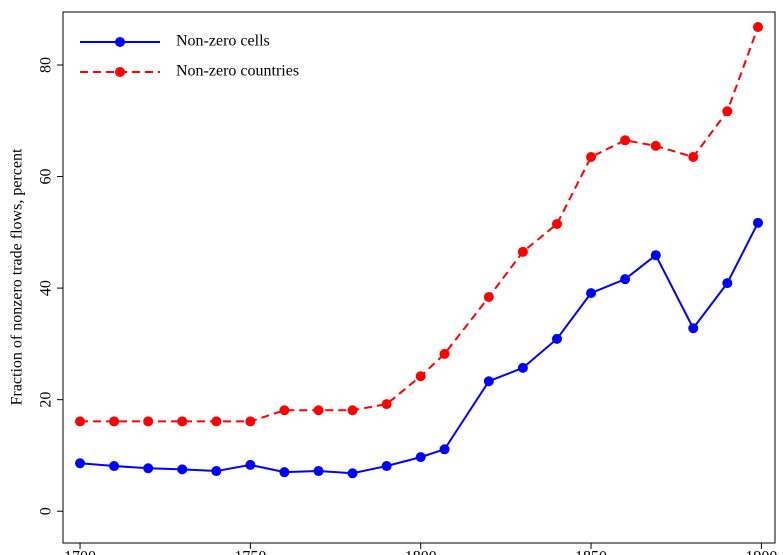  Describe the element at coordinates (46, 177) in the screenshot. I see `y-tick-label: 60` at that location.